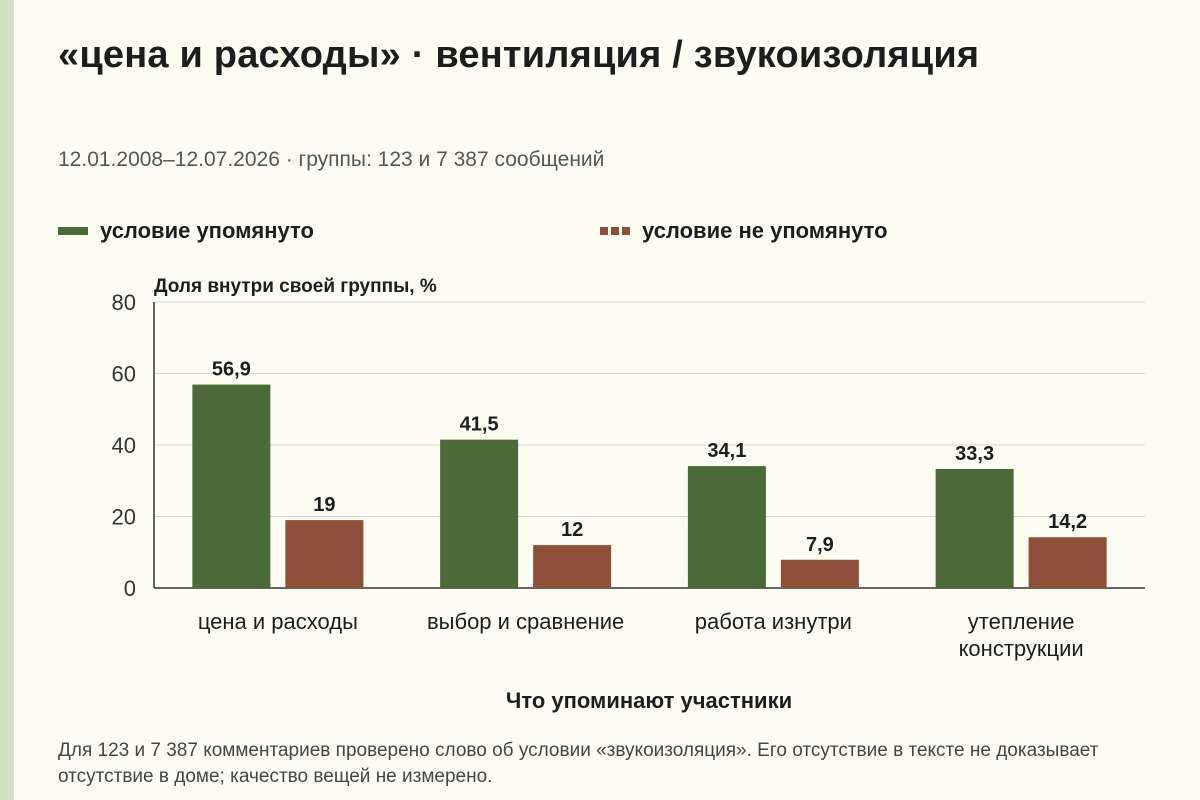 The height and width of the screenshot is (800, 1200). What do you see at coordinates (572, 530) in the screenshot?
I see `data-label: 12` at bounding box center [572, 530].